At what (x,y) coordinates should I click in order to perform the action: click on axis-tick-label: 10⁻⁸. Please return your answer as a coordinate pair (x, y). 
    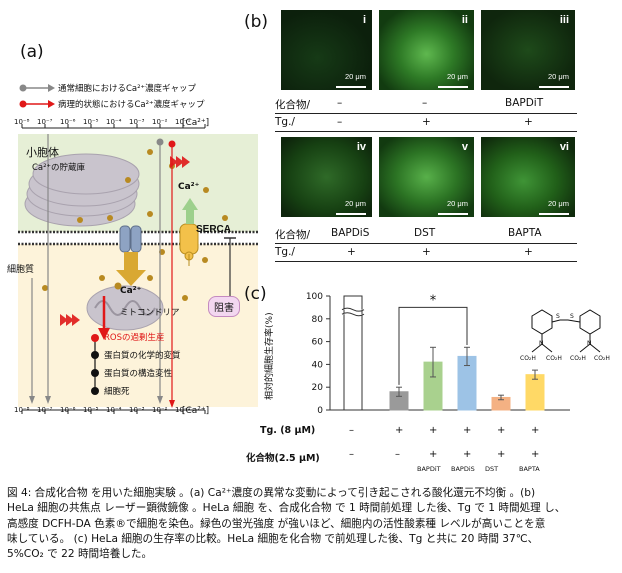
    Looking at the image, I should click on (22, 122).